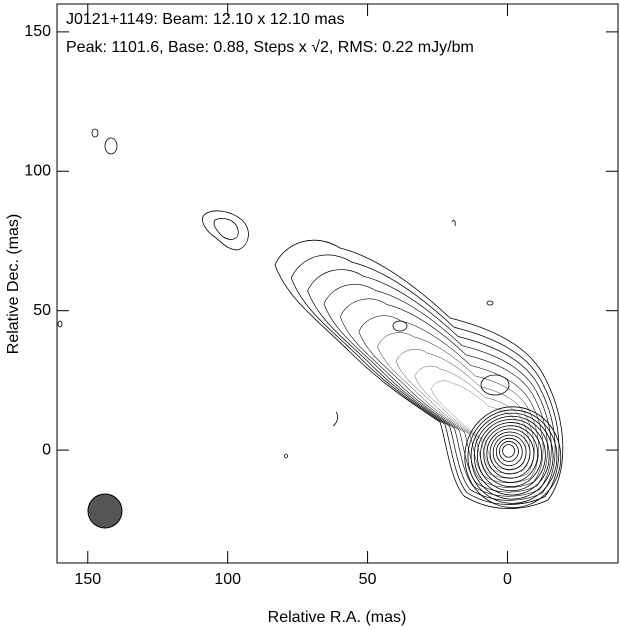 Image resolution: width=620 pixels, height=630 pixels. What do you see at coordinates (368, 579) in the screenshot?
I see `x-tick-label: 50` at bounding box center [368, 579].